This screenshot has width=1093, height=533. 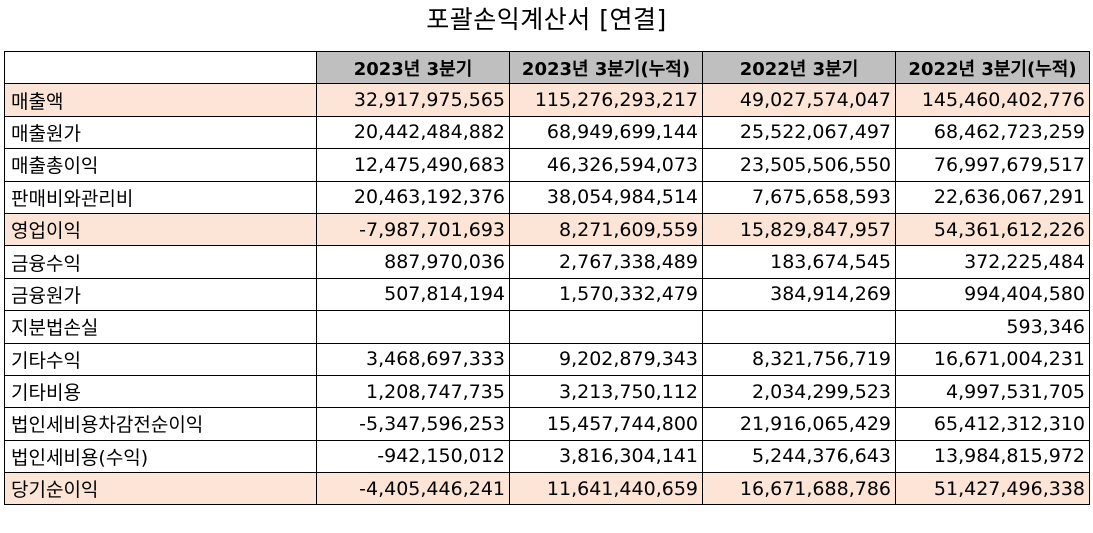 What do you see at coordinates (606, 391) in the screenshot?
I see `value-cell: 3,213,750,112` at bounding box center [606, 391].